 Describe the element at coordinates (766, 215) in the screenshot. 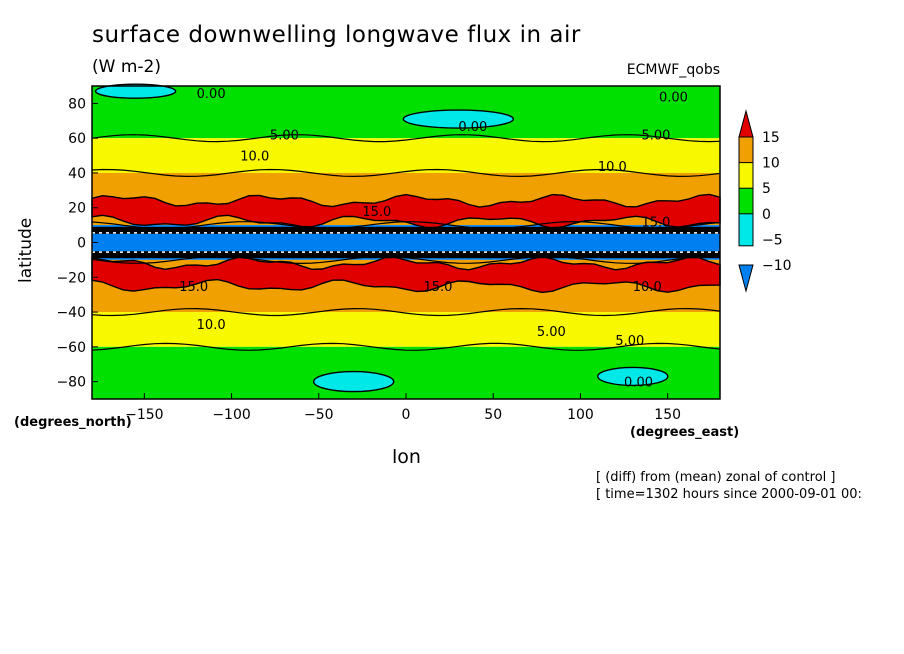

I see `colorbar-label: 0` at that location.